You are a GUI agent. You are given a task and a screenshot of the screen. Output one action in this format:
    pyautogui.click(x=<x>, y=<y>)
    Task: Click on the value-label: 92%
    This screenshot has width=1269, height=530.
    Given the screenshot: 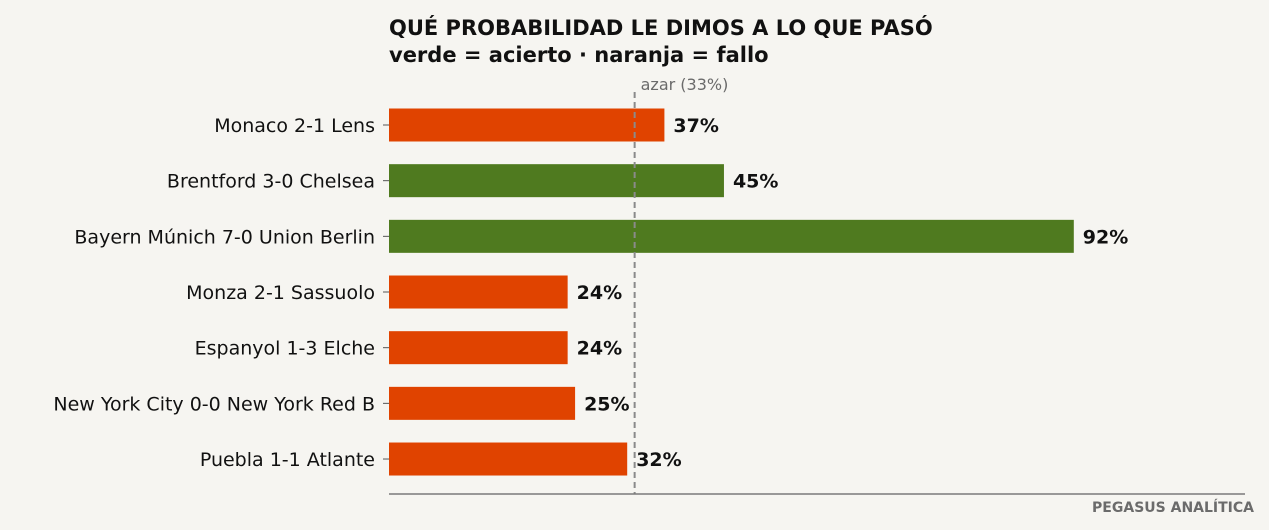 What is the action you would take?
    pyautogui.click(x=1105, y=237)
    